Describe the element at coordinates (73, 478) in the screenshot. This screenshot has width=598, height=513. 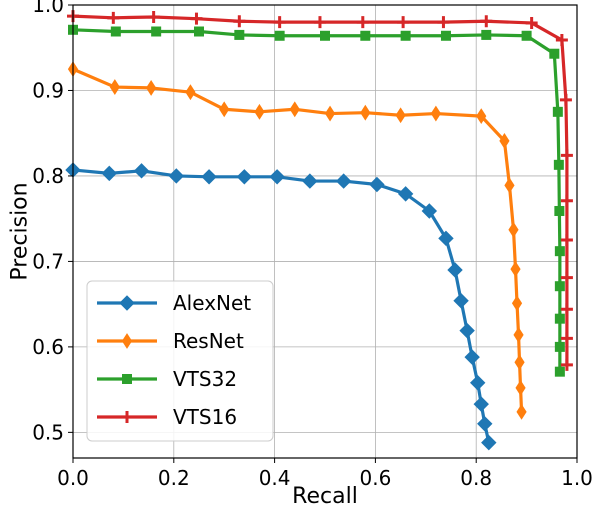
I see `x-tick-label: 0.0` at that location.